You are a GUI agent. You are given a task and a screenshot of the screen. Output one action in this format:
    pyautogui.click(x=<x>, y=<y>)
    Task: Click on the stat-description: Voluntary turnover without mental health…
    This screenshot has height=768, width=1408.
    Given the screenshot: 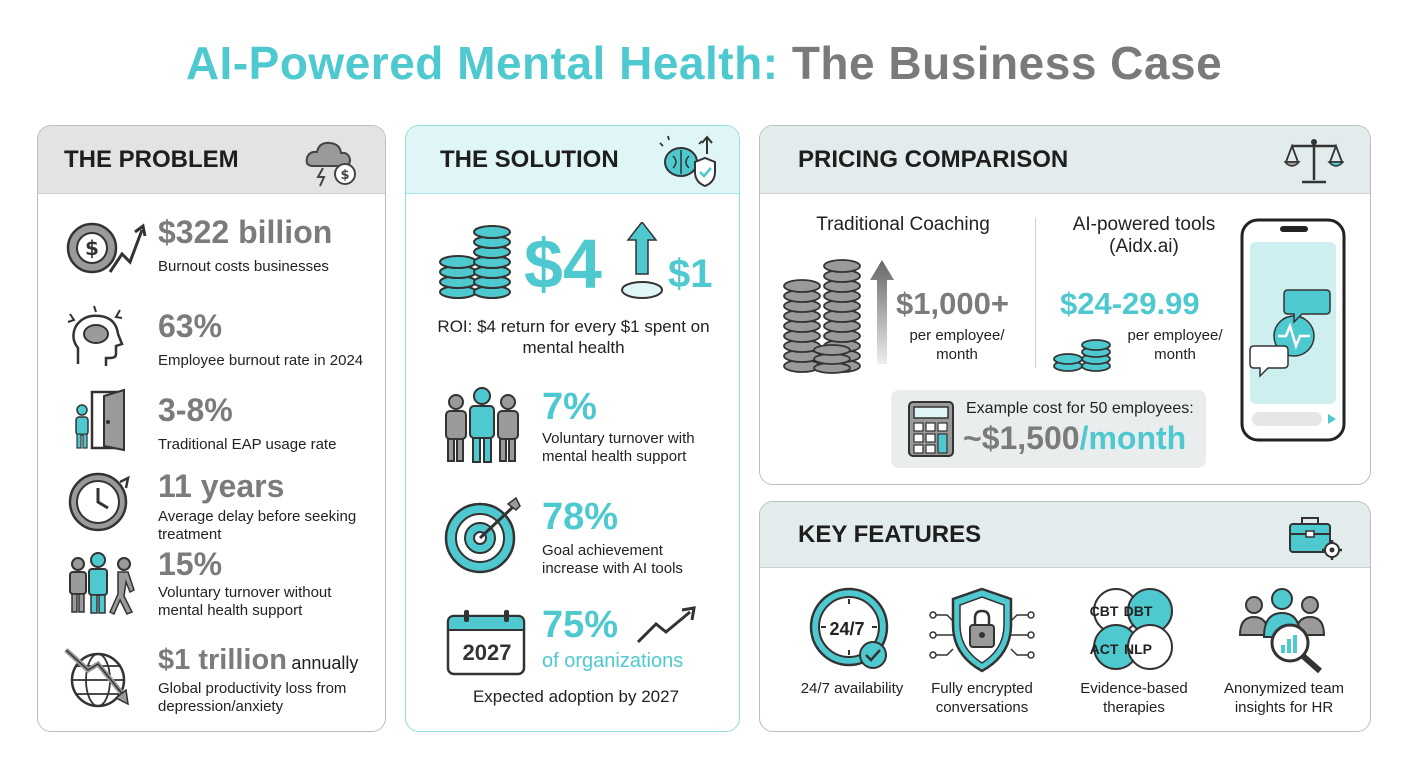 What is the action you would take?
    pyautogui.click(x=245, y=601)
    